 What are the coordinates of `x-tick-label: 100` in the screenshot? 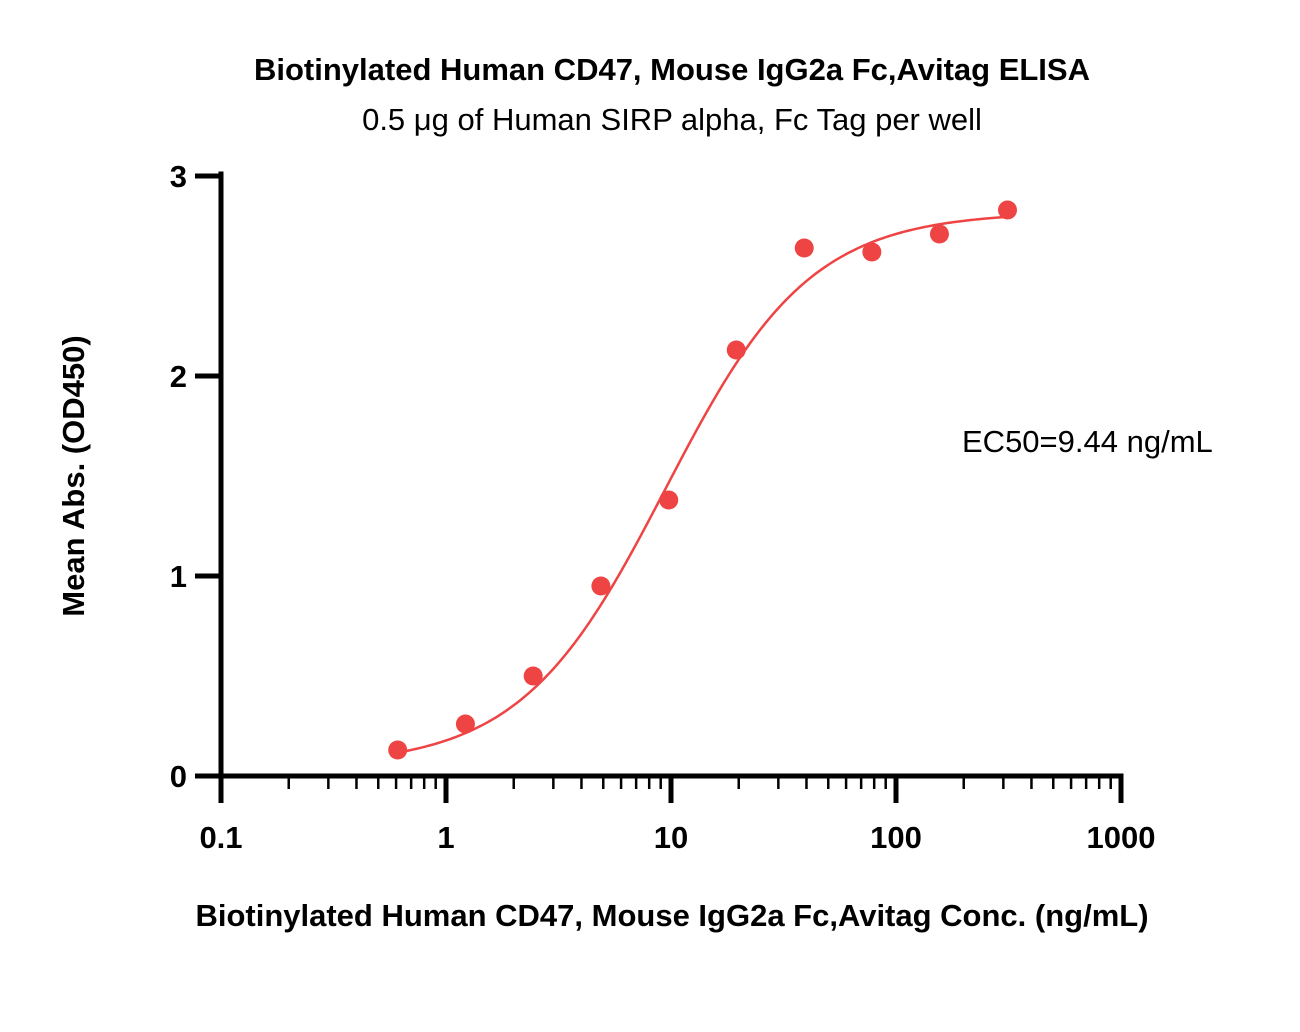 It's located at (896, 837).